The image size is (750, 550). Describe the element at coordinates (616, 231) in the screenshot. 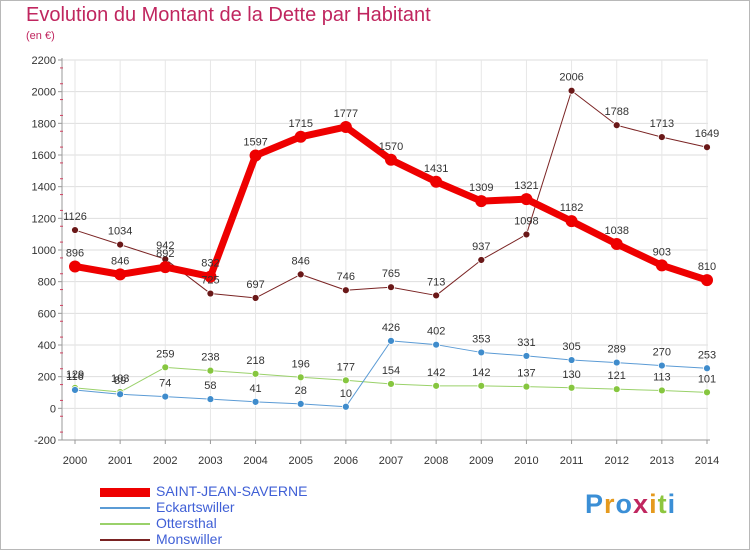

I see `data-label-saint-jean-saverne: 1038` at that location.